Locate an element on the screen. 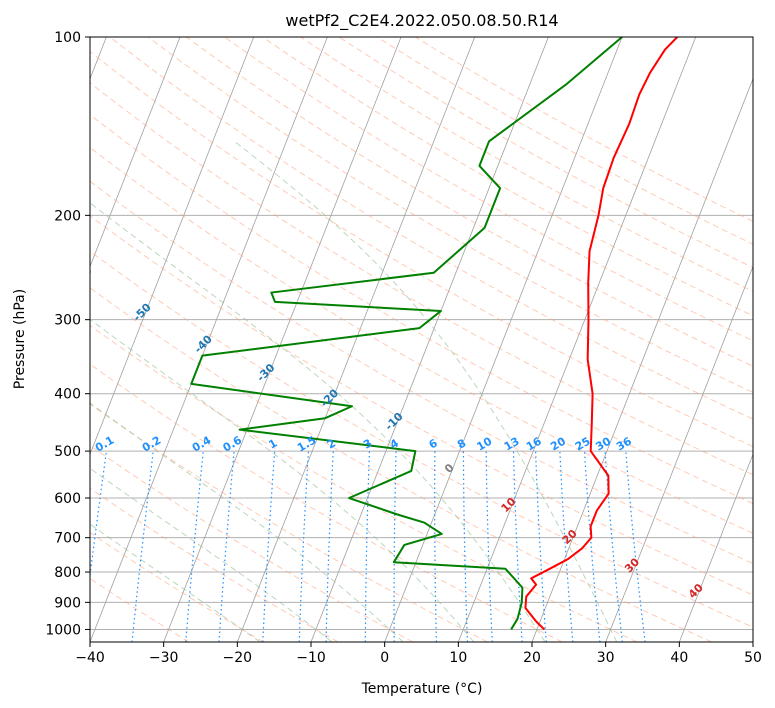  y-tick-label: 100 is located at coordinates (67, 38).